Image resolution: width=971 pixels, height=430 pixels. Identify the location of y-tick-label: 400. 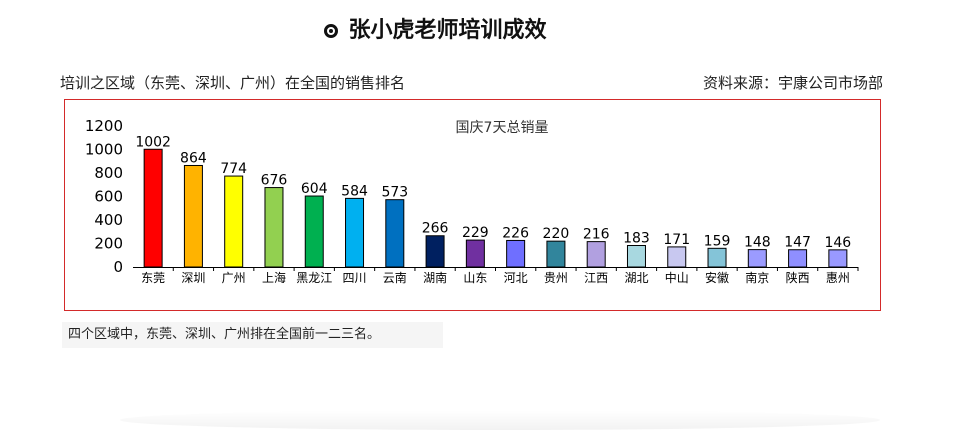
(108, 220).